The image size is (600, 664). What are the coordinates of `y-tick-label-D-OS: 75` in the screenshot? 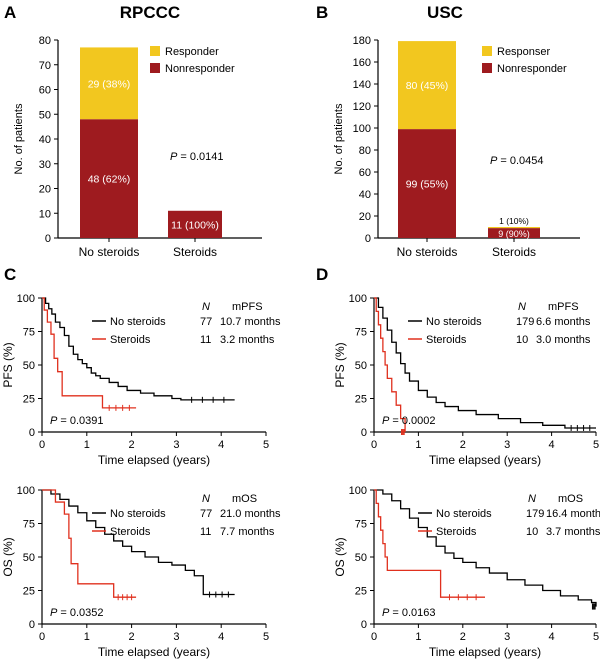 It's located at (361, 525).